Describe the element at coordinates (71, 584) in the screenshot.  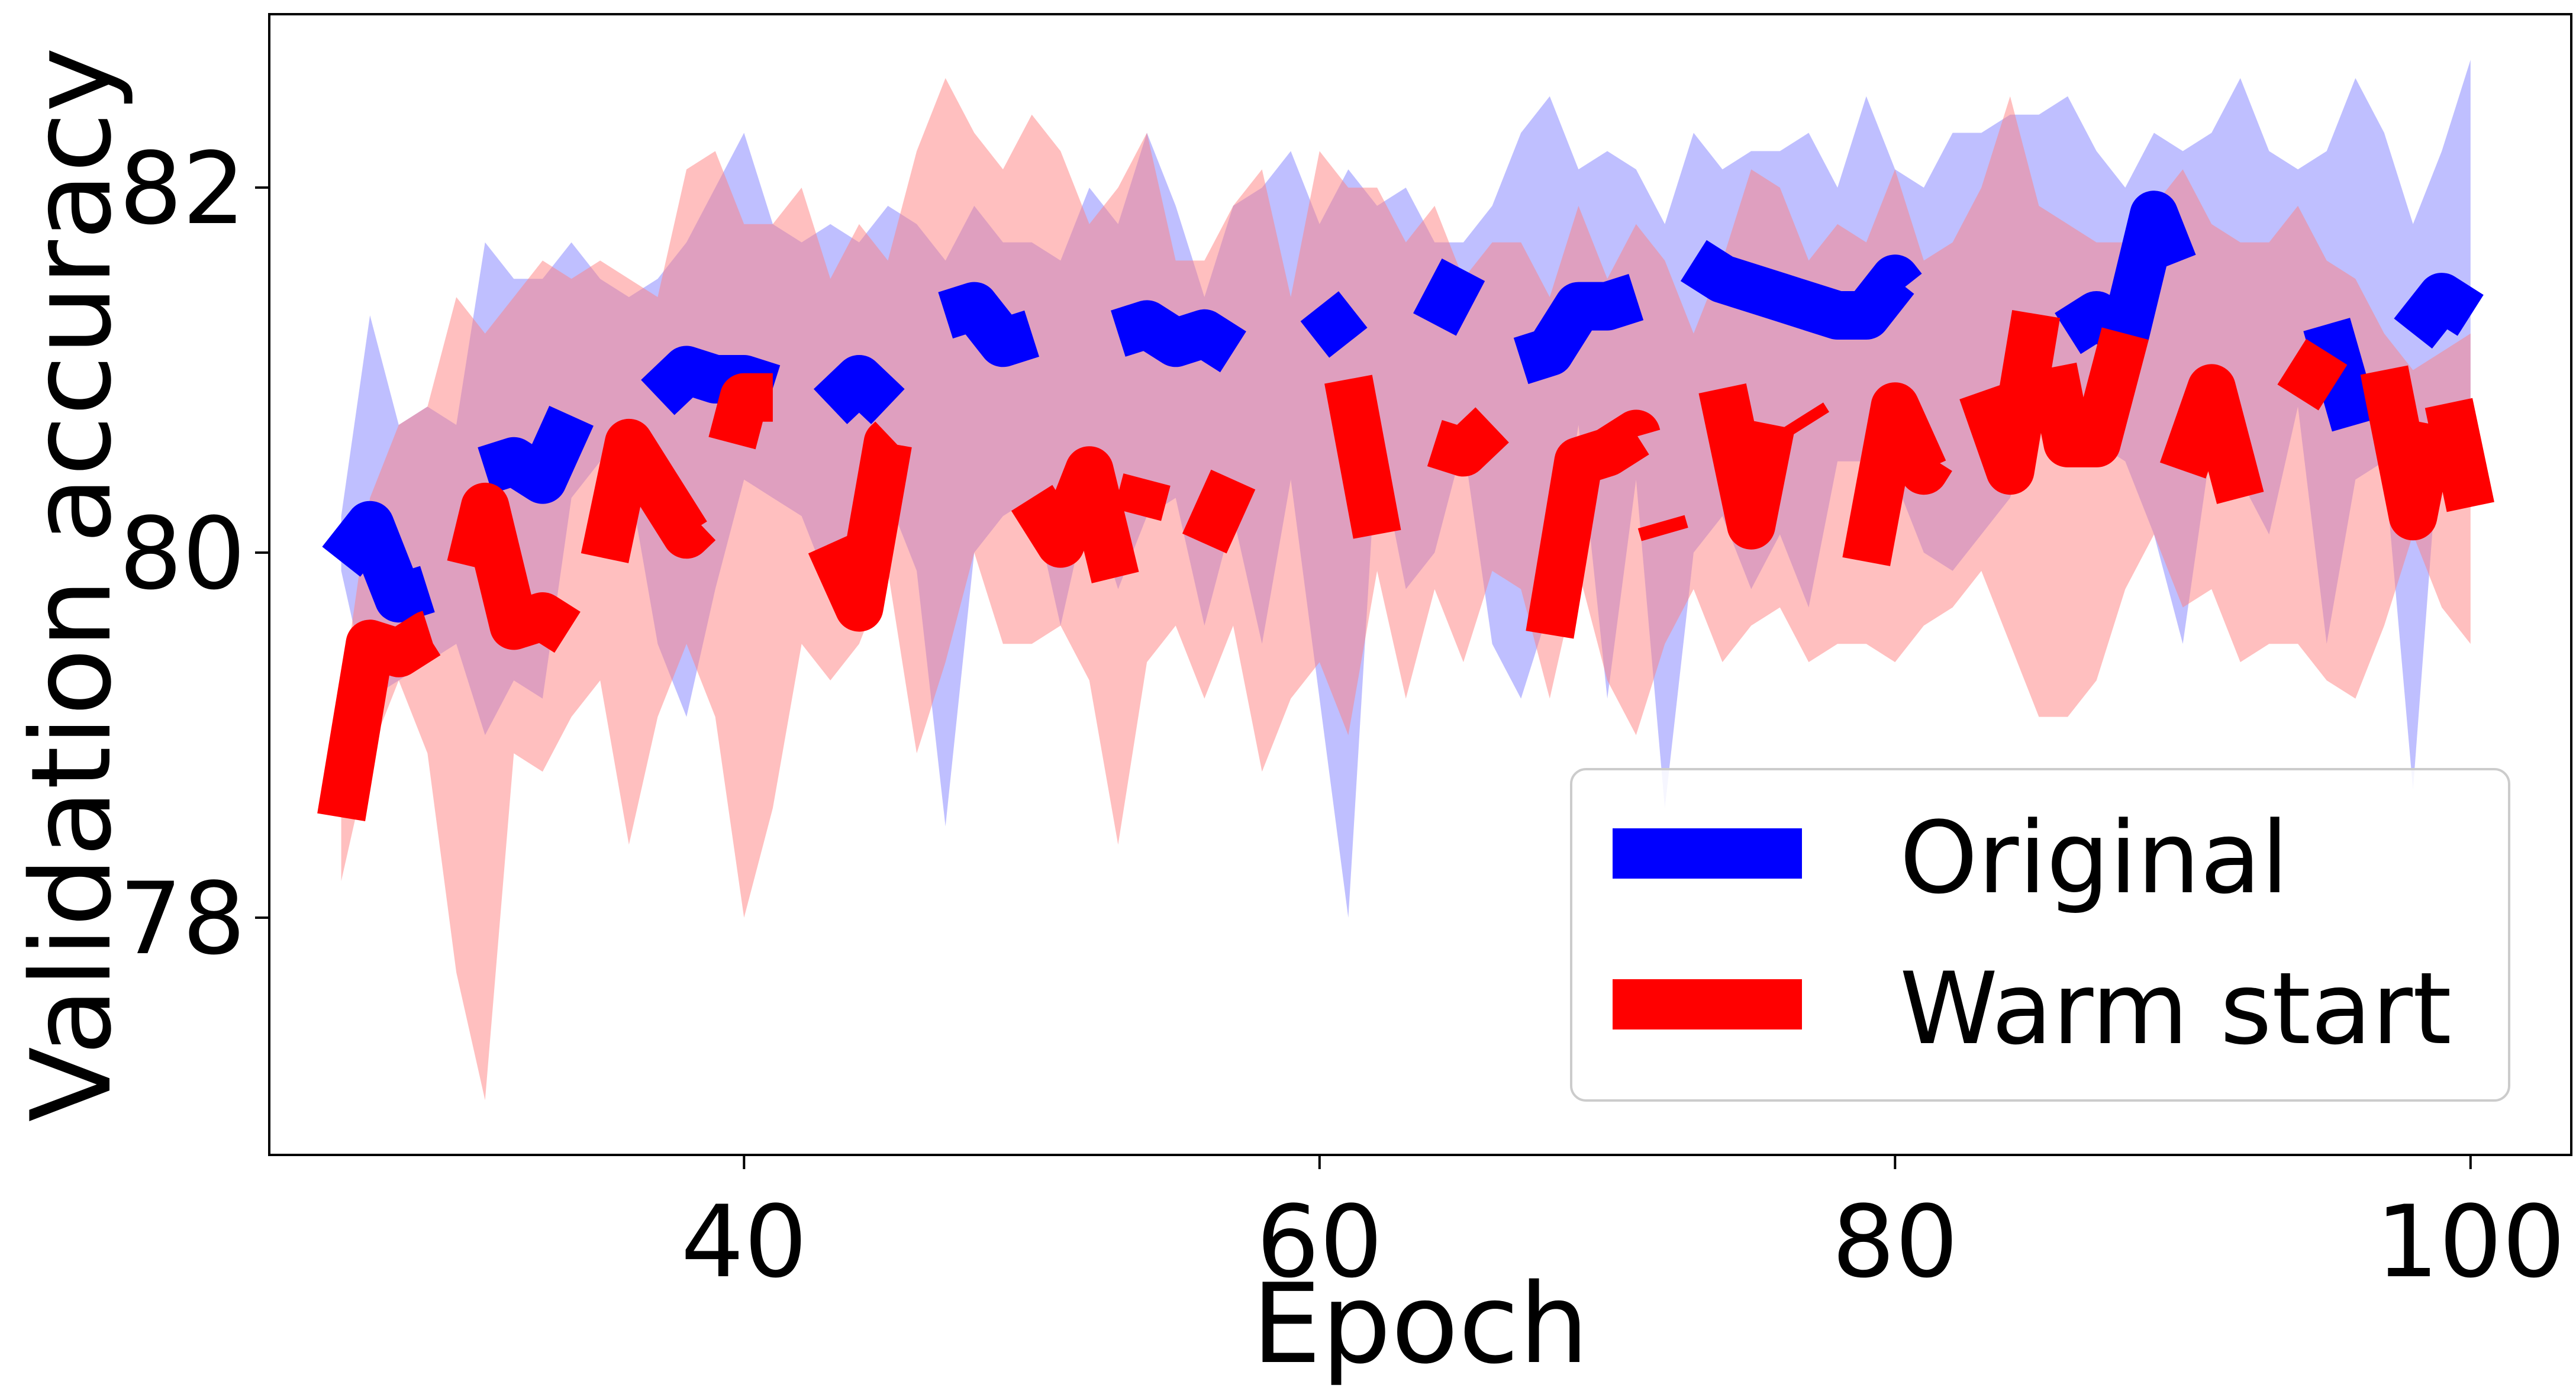
I see `y-axis-title: Validation accuracy` at that location.